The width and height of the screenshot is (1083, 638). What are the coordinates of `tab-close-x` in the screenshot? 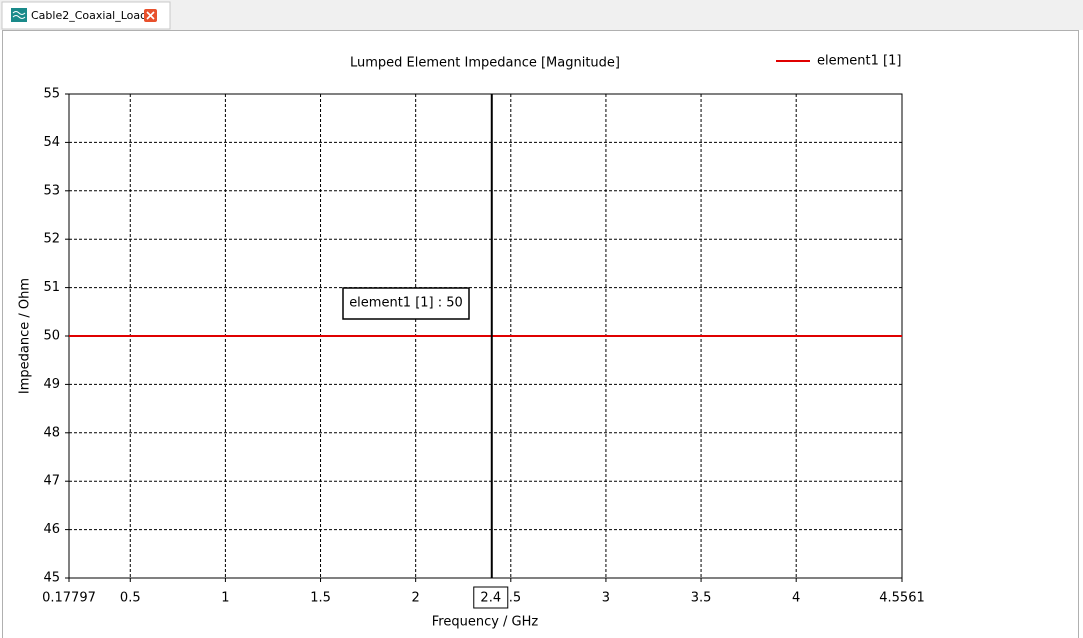 It's located at (150, 15).